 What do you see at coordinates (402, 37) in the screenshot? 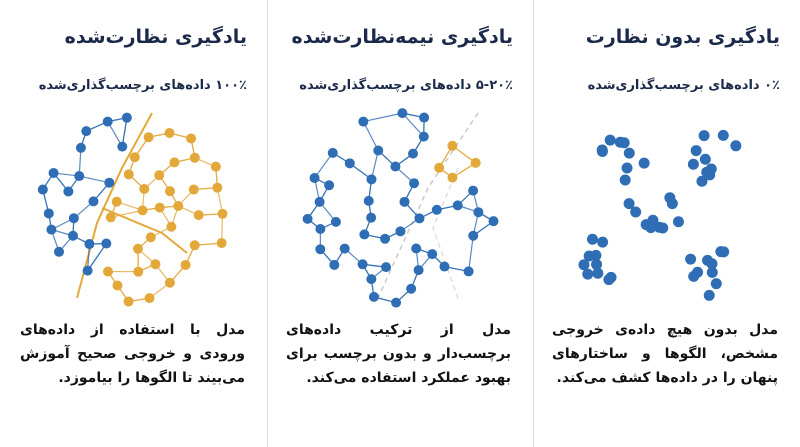
I see `column-title: یادگیری نیمه‌نظارت‌شده` at bounding box center [402, 37].